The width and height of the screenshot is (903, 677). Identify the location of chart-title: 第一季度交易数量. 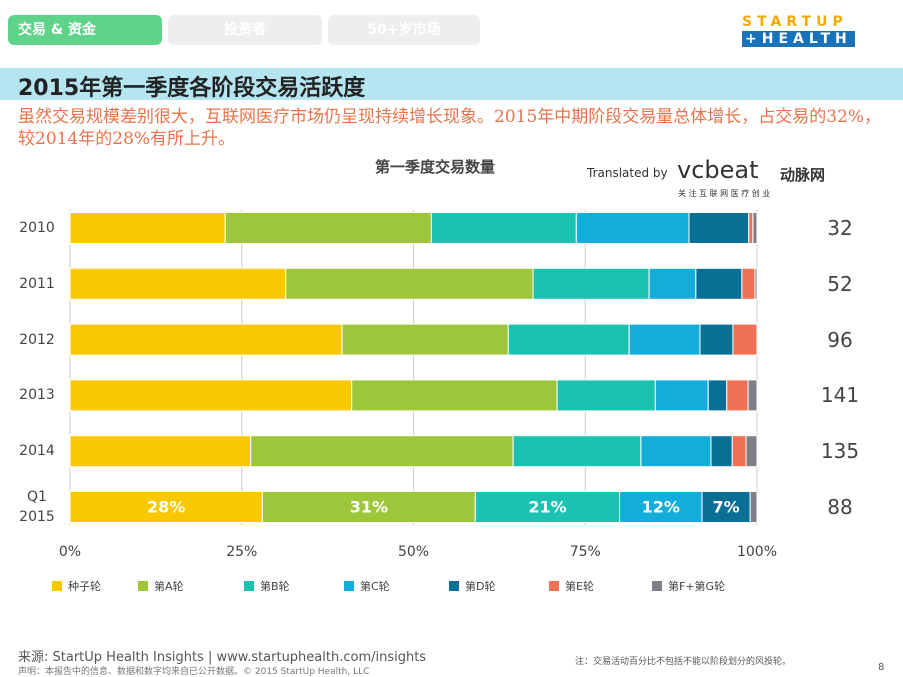
(434, 167).